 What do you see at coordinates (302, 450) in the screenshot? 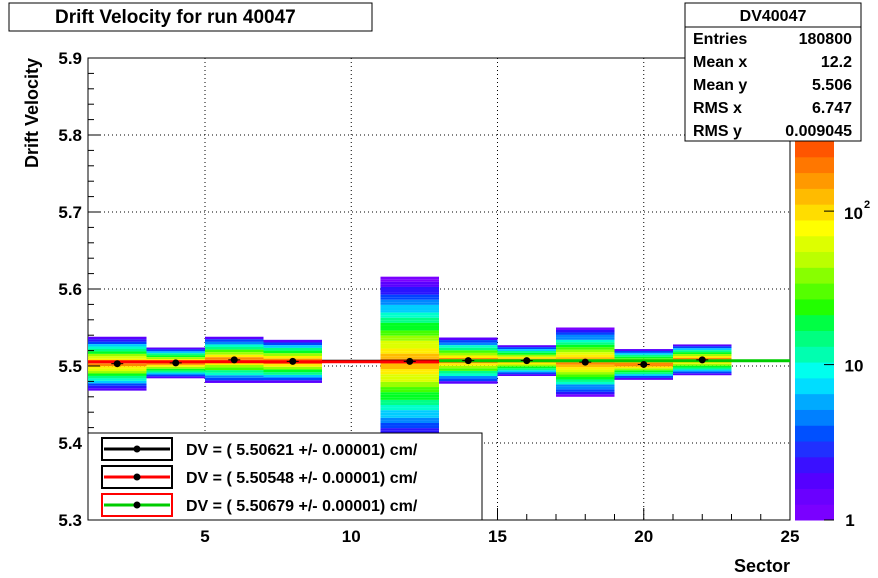
I see `legend-label: DV = ( 5.50621 +/- 0.00001) cm/` at bounding box center [302, 450].